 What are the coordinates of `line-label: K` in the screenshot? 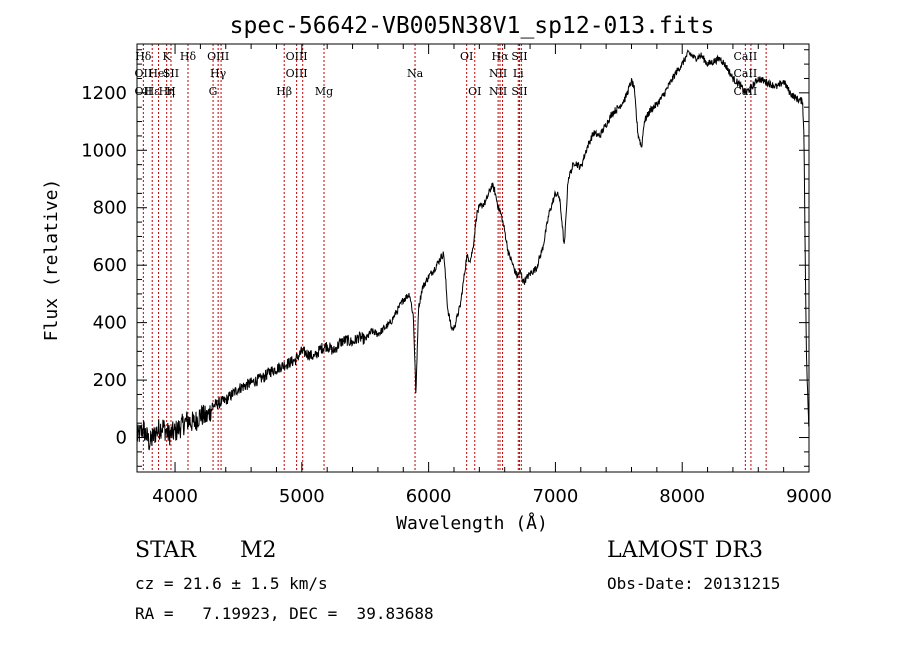 It's located at (167, 56).